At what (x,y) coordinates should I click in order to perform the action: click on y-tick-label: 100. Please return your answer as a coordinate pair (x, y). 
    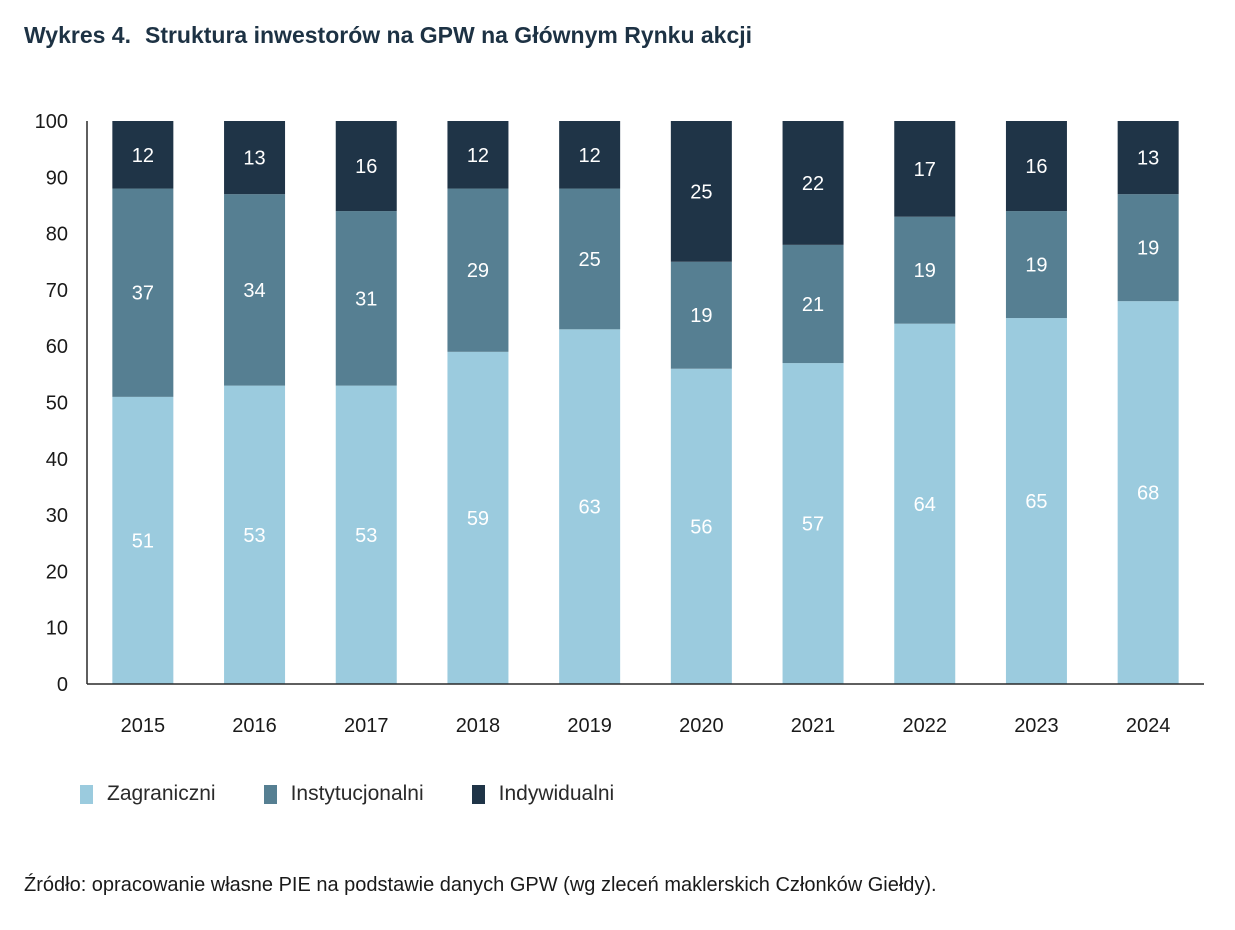
    Looking at the image, I should click on (51, 122).